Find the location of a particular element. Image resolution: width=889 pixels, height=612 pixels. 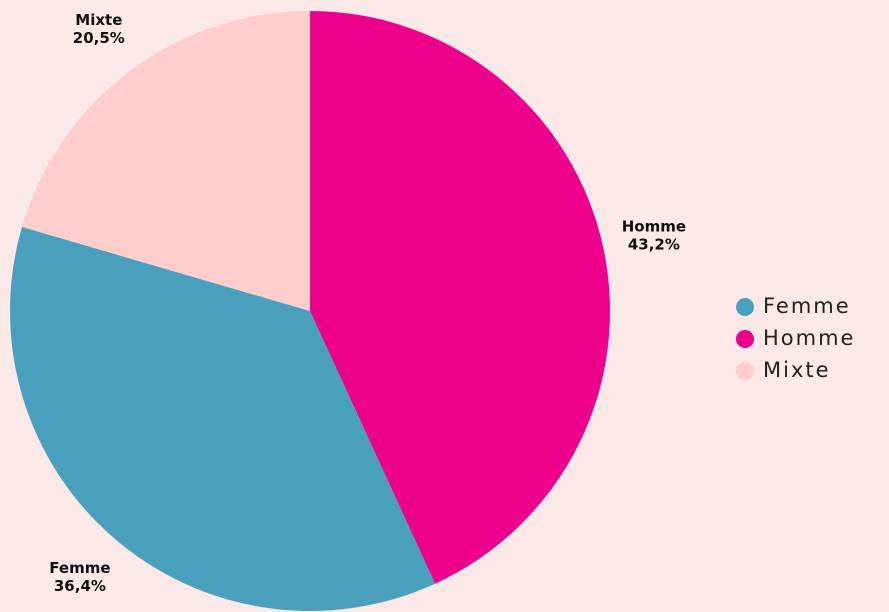

slice-name: Mixte is located at coordinates (98, 20).